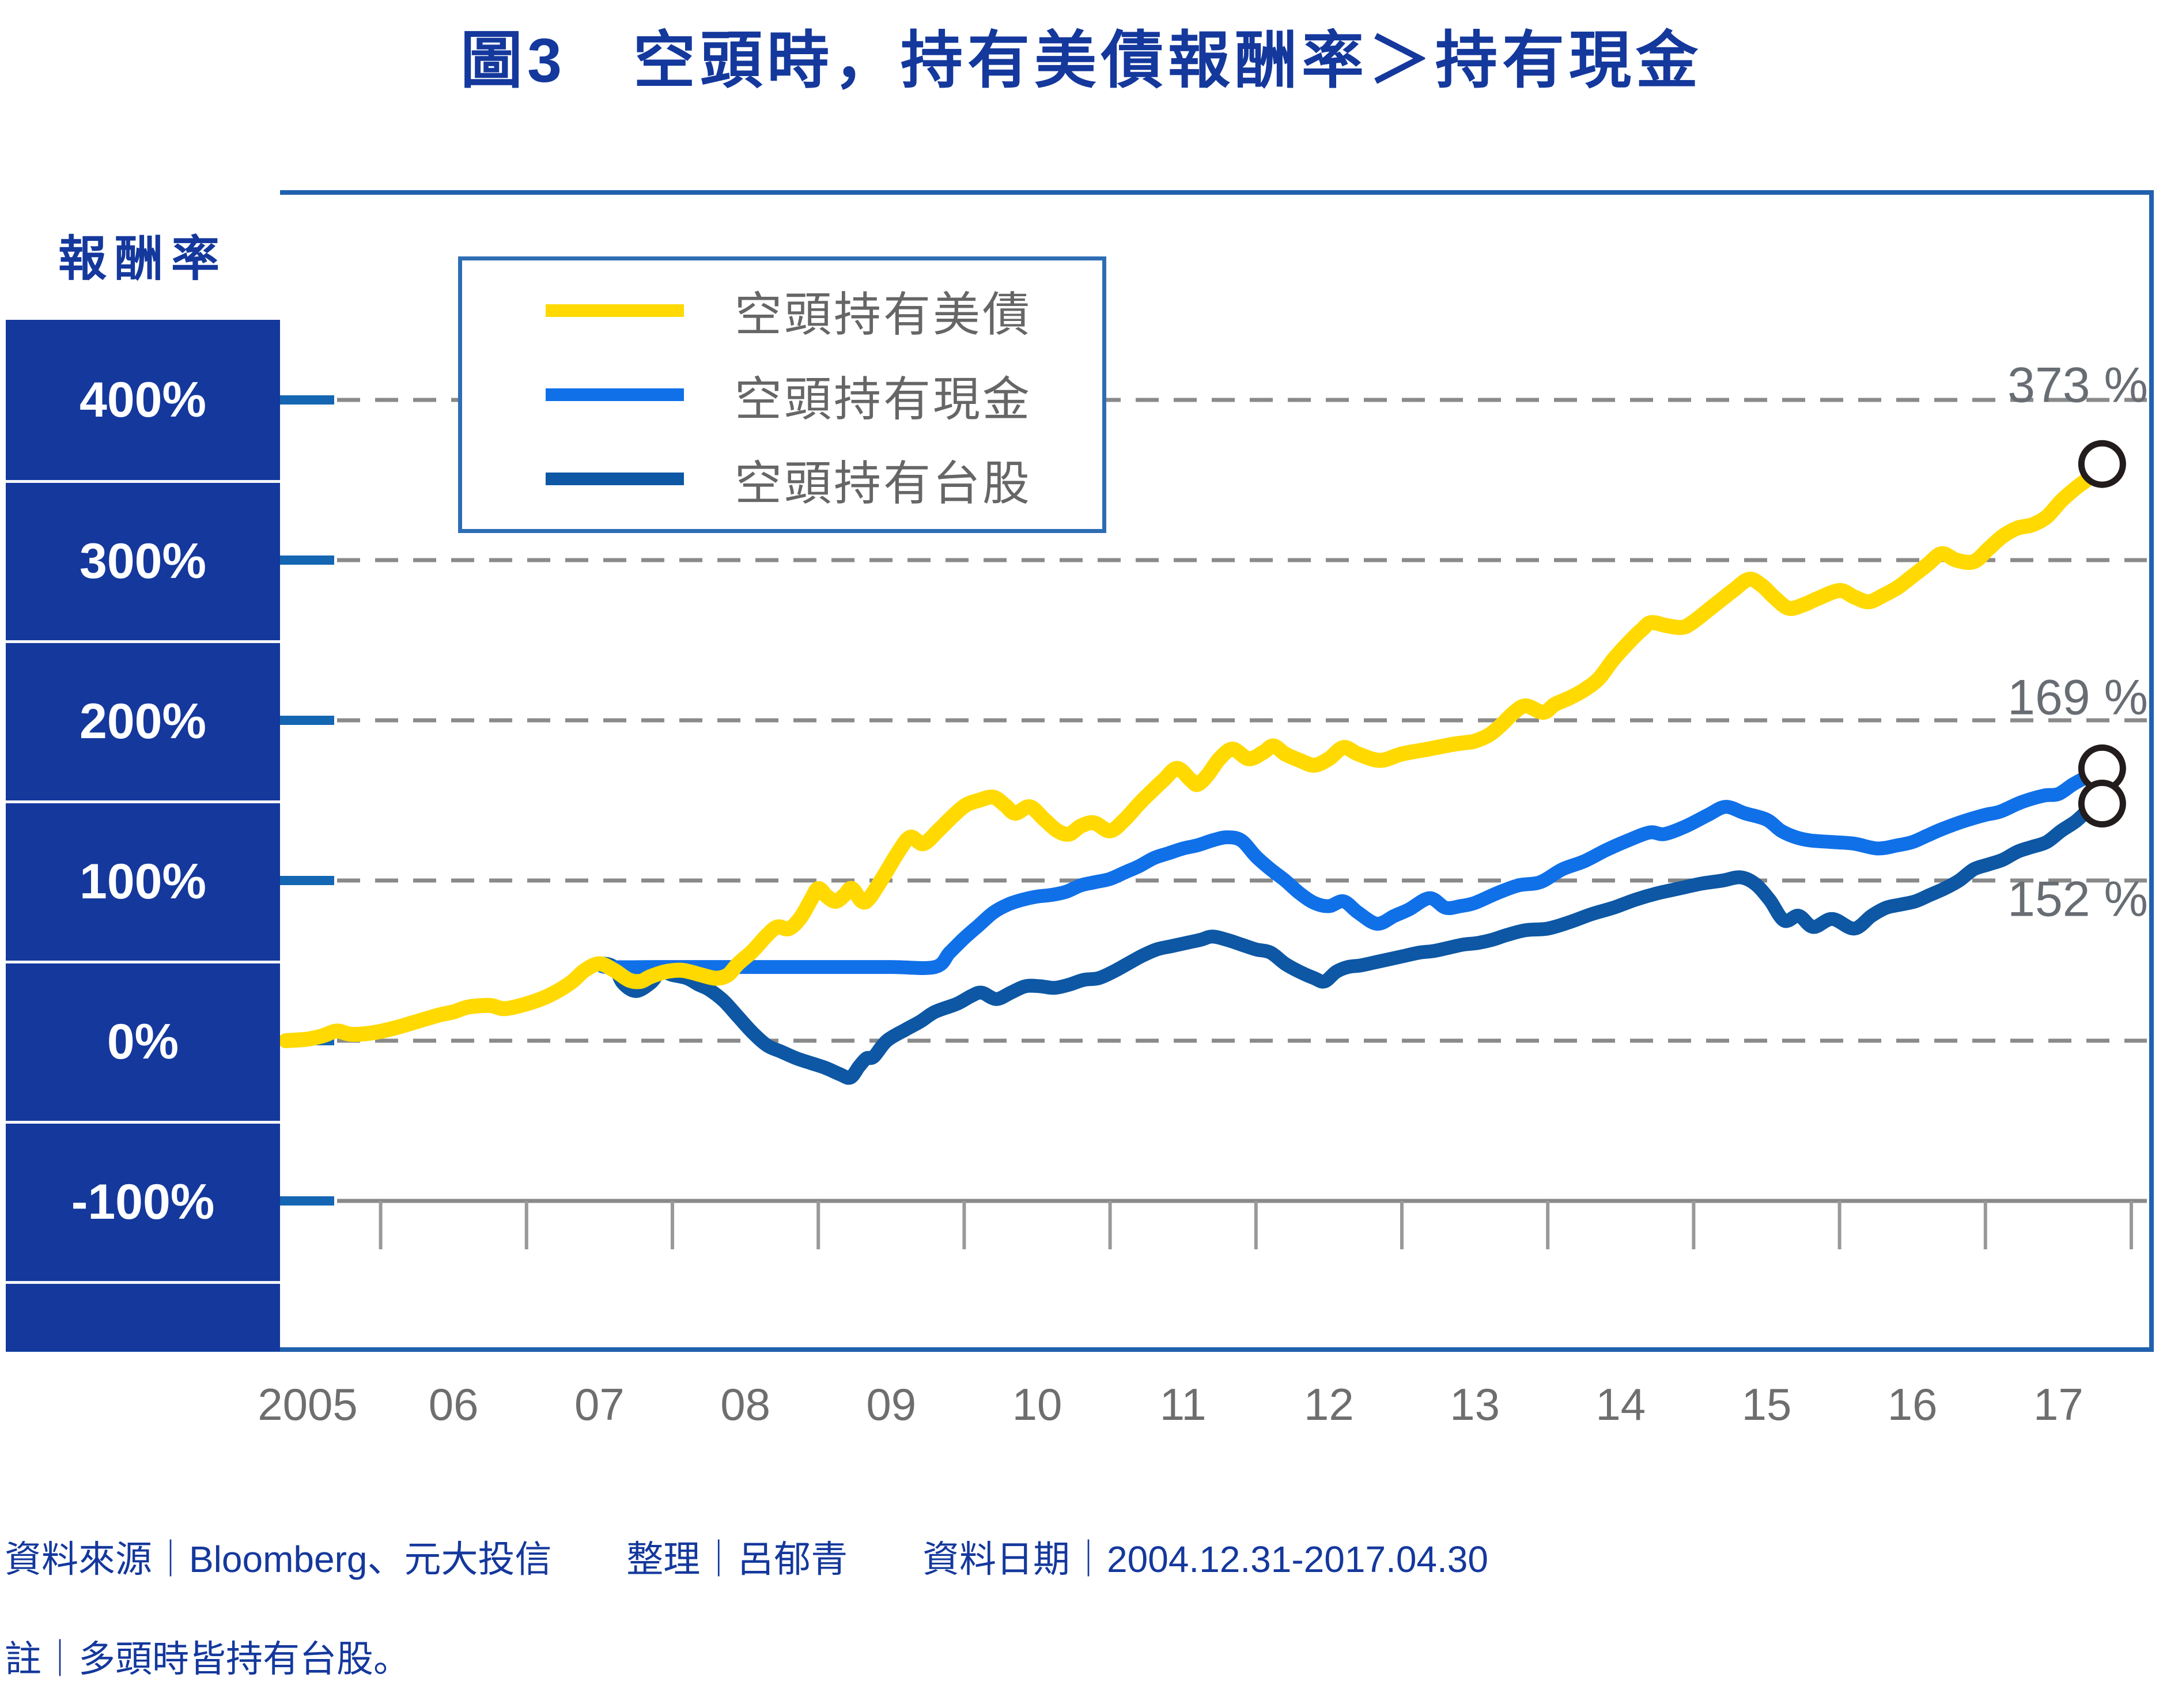 This screenshot has width=2163, height=1708. What do you see at coordinates (308, 1404) in the screenshot?
I see `x-axis-label-2005: 2005` at bounding box center [308, 1404].